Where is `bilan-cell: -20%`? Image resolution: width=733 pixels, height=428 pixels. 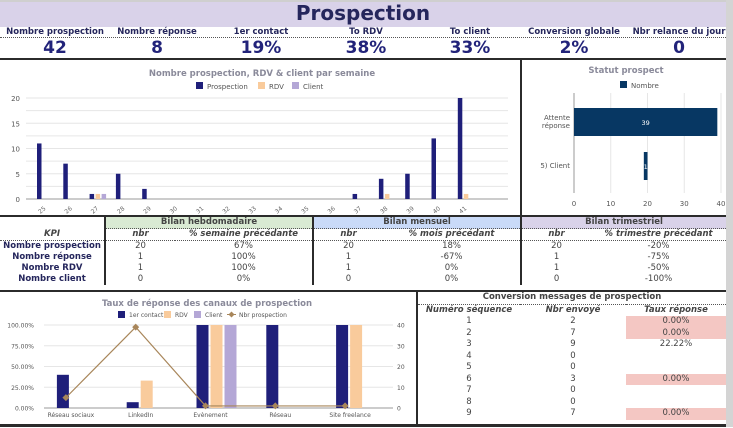
bilan-cell: -20% is located at coordinates (658, 246).